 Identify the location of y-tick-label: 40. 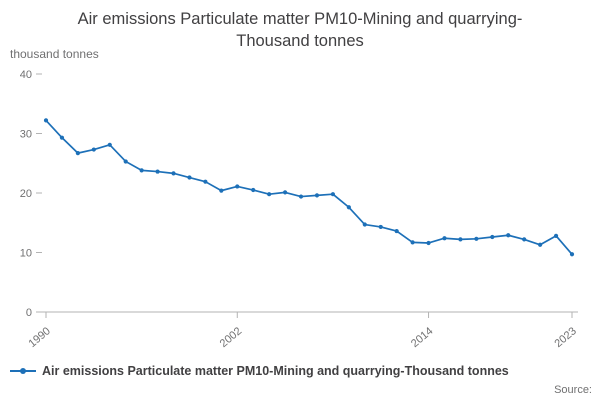
(26, 75).